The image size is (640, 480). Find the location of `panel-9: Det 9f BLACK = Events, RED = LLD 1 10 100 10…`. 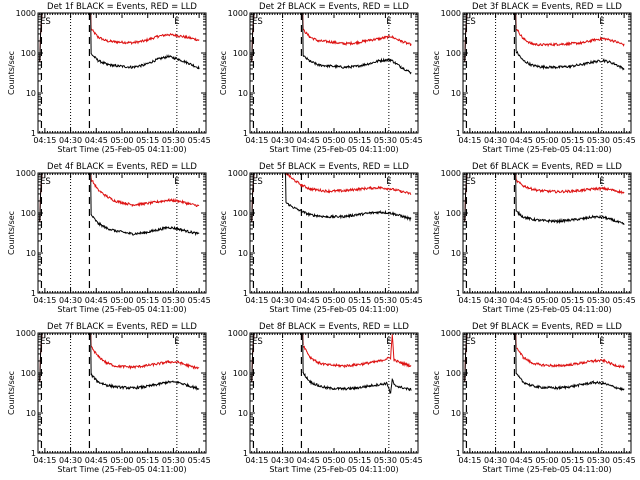

panel-9: Det 9f BLACK = Events, RED = LLD 1 10 100 10… is located at coordinates (534, 398).